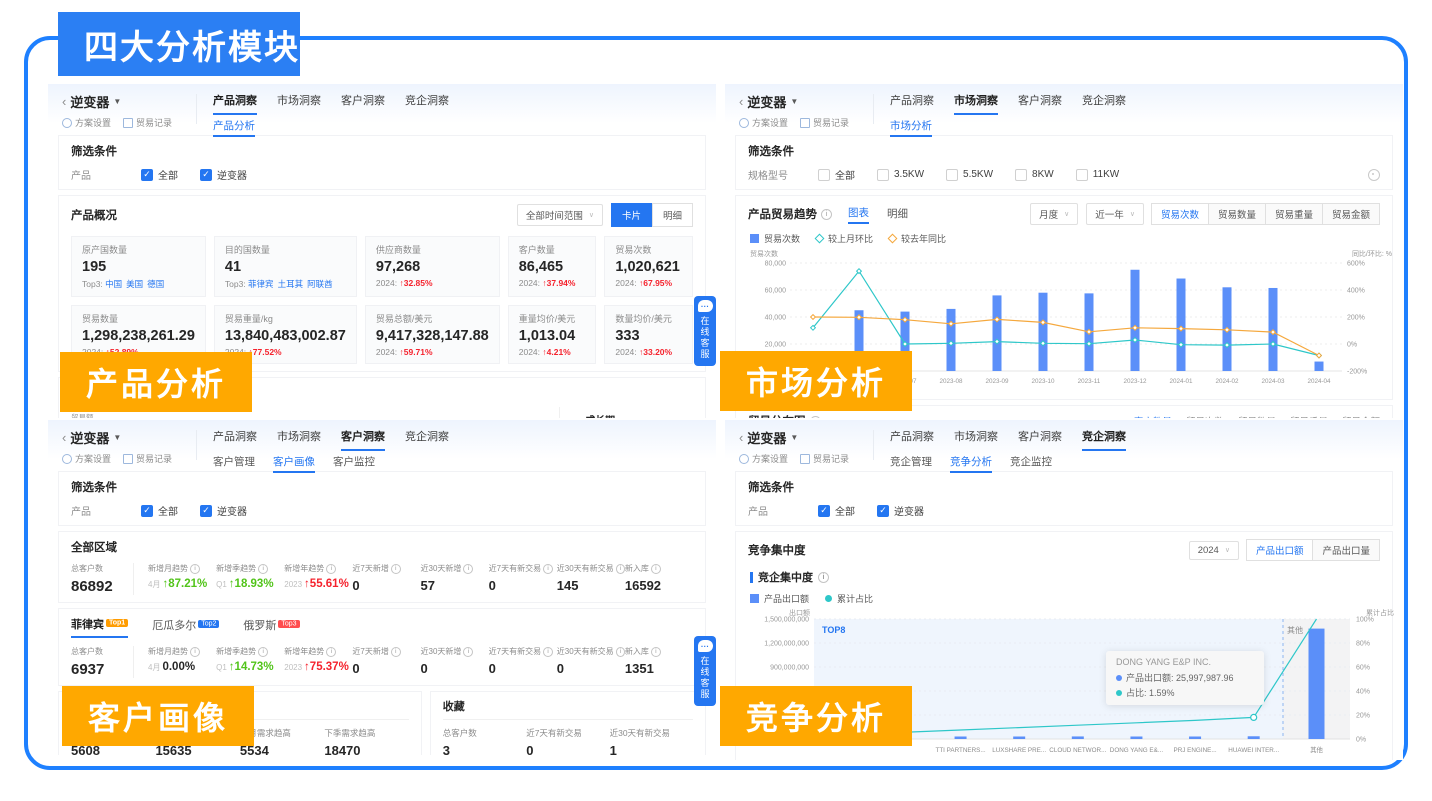 This screenshot has height=801, width=1432. Describe the element at coordinates (221, 667) in the screenshot. I see `trend-prefix: Q1` at that location.